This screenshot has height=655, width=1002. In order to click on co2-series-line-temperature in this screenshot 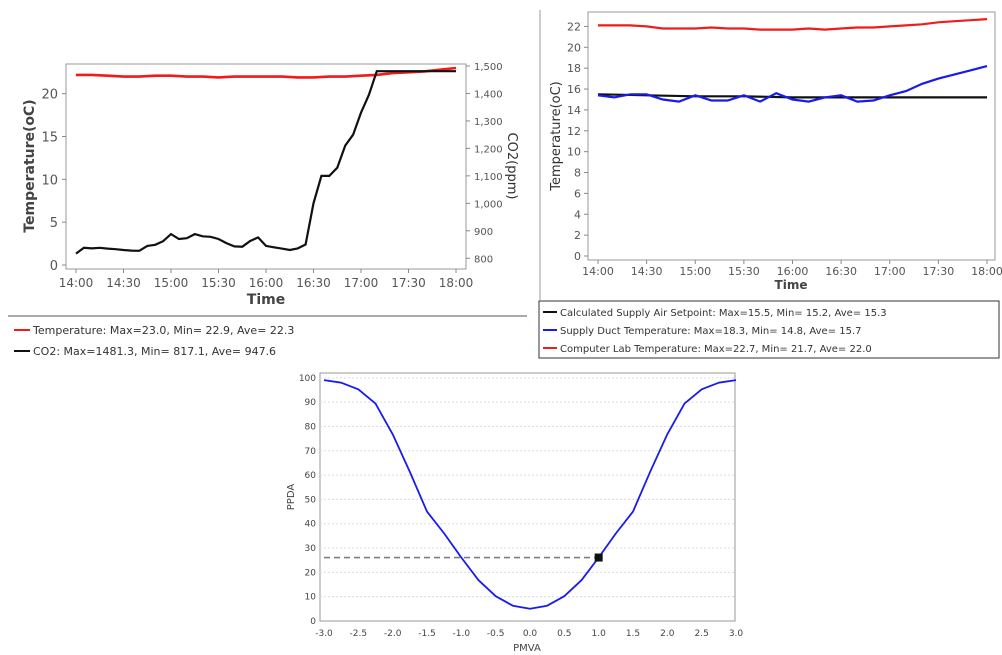, I will do `click(266, 72)`.